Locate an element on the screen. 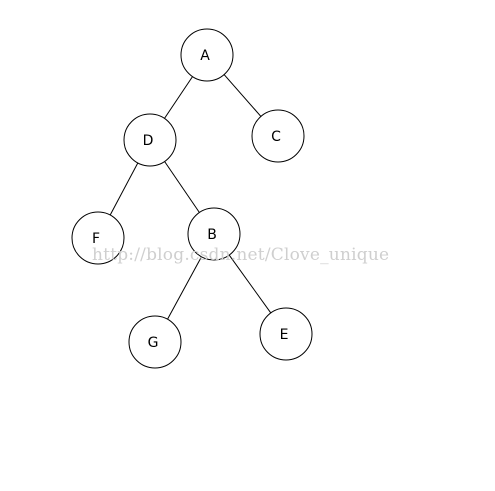  edge-b-e is located at coordinates (250, 284).